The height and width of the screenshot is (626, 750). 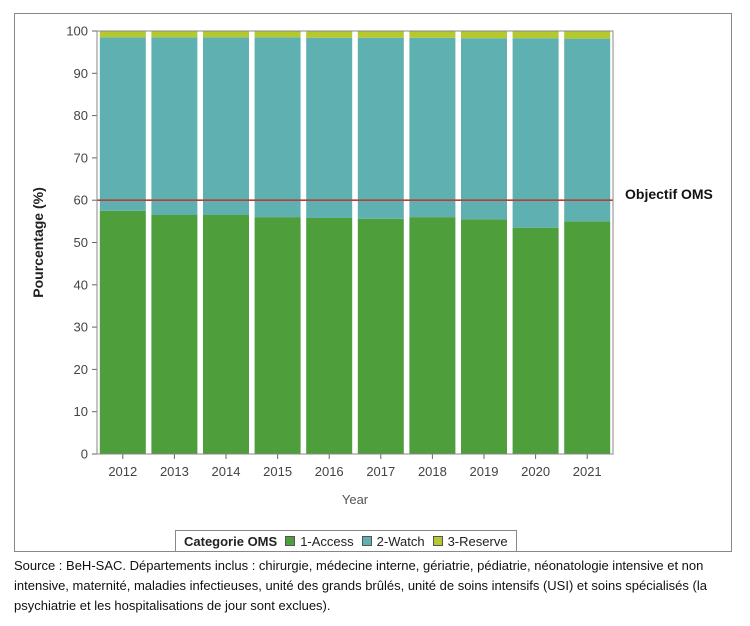 What do you see at coordinates (327, 541) in the screenshot?
I see `legend-label-access: 1-Access` at bounding box center [327, 541].